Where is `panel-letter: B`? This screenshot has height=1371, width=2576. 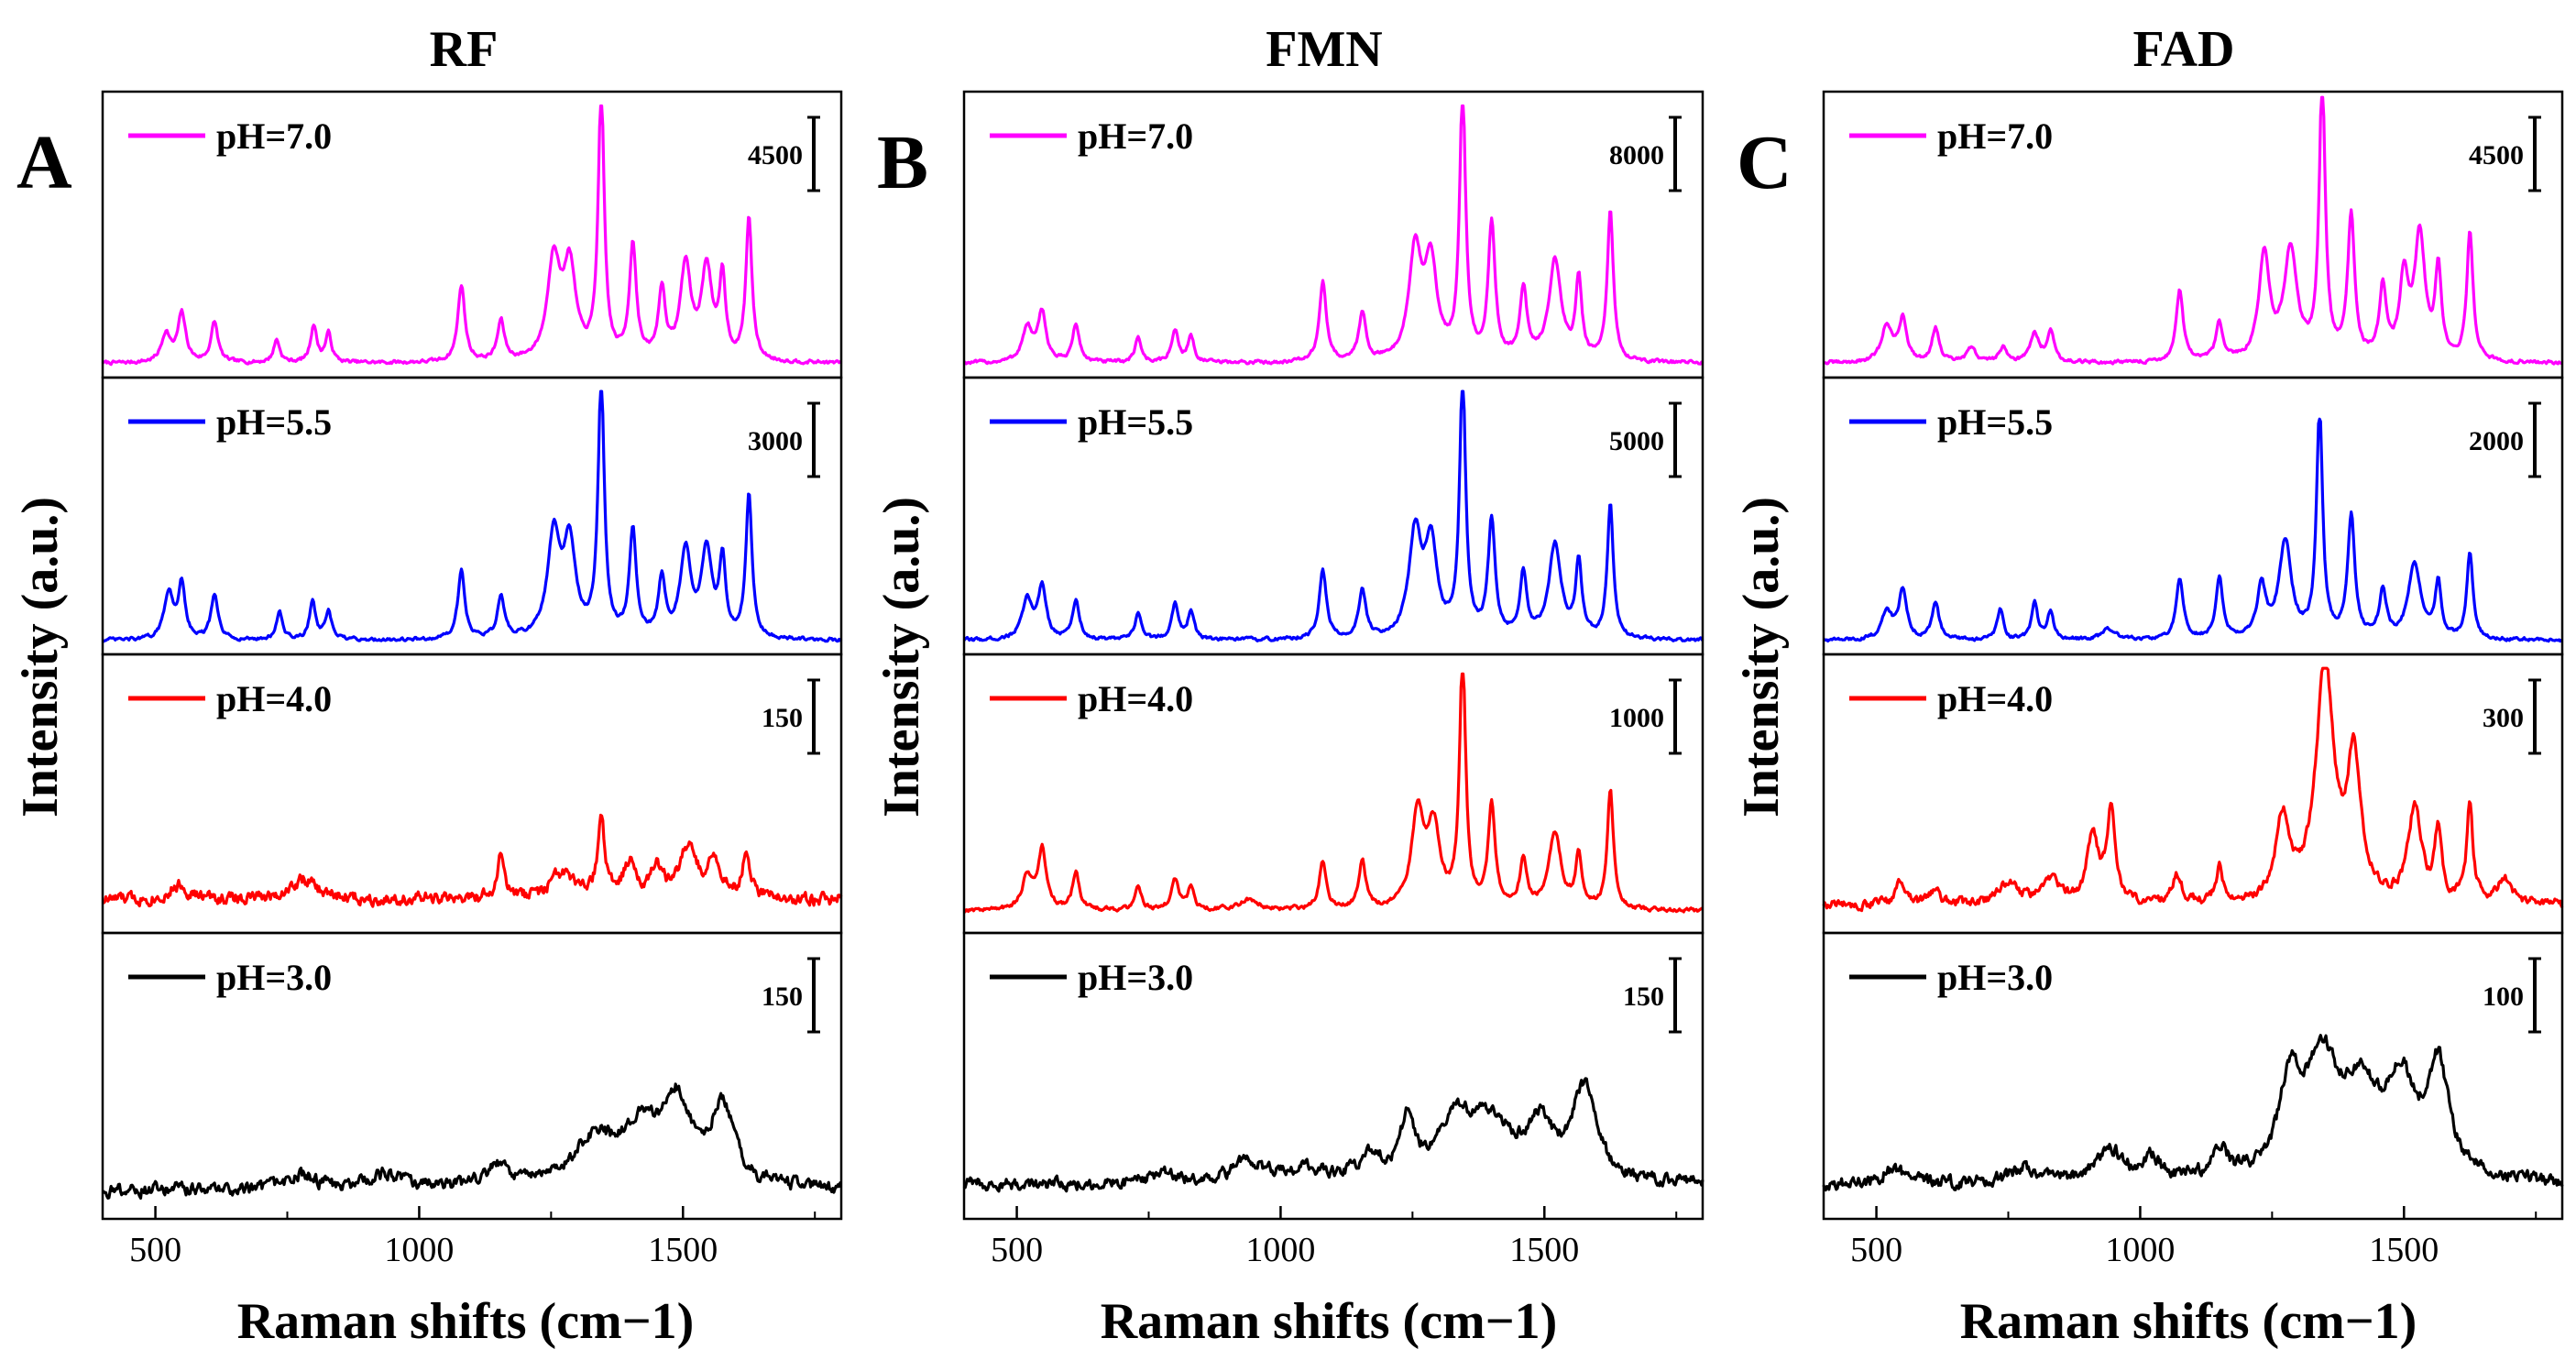
panel-letter: B is located at coordinates (902, 163).